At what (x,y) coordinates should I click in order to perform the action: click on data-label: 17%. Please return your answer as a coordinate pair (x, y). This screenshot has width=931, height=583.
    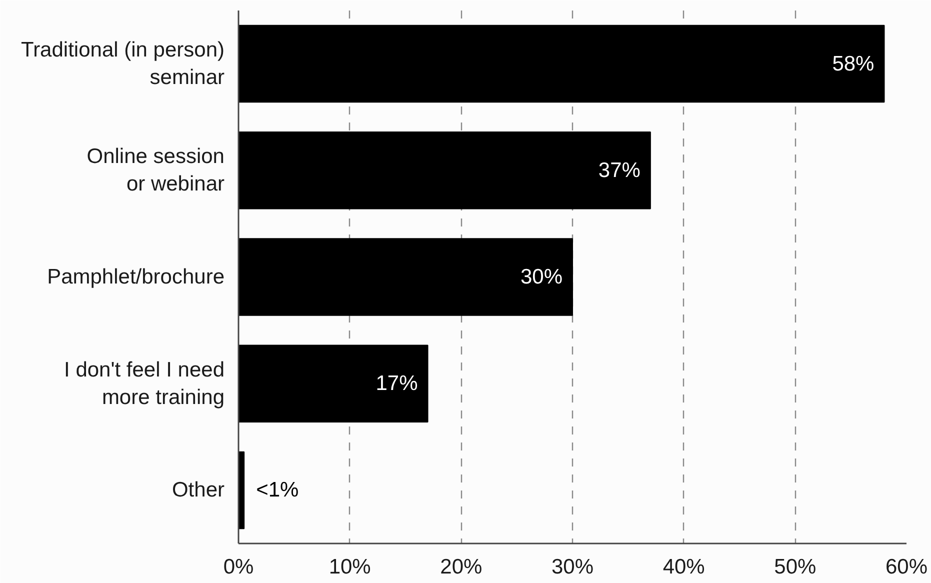
    Looking at the image, I should click on (397, 384).